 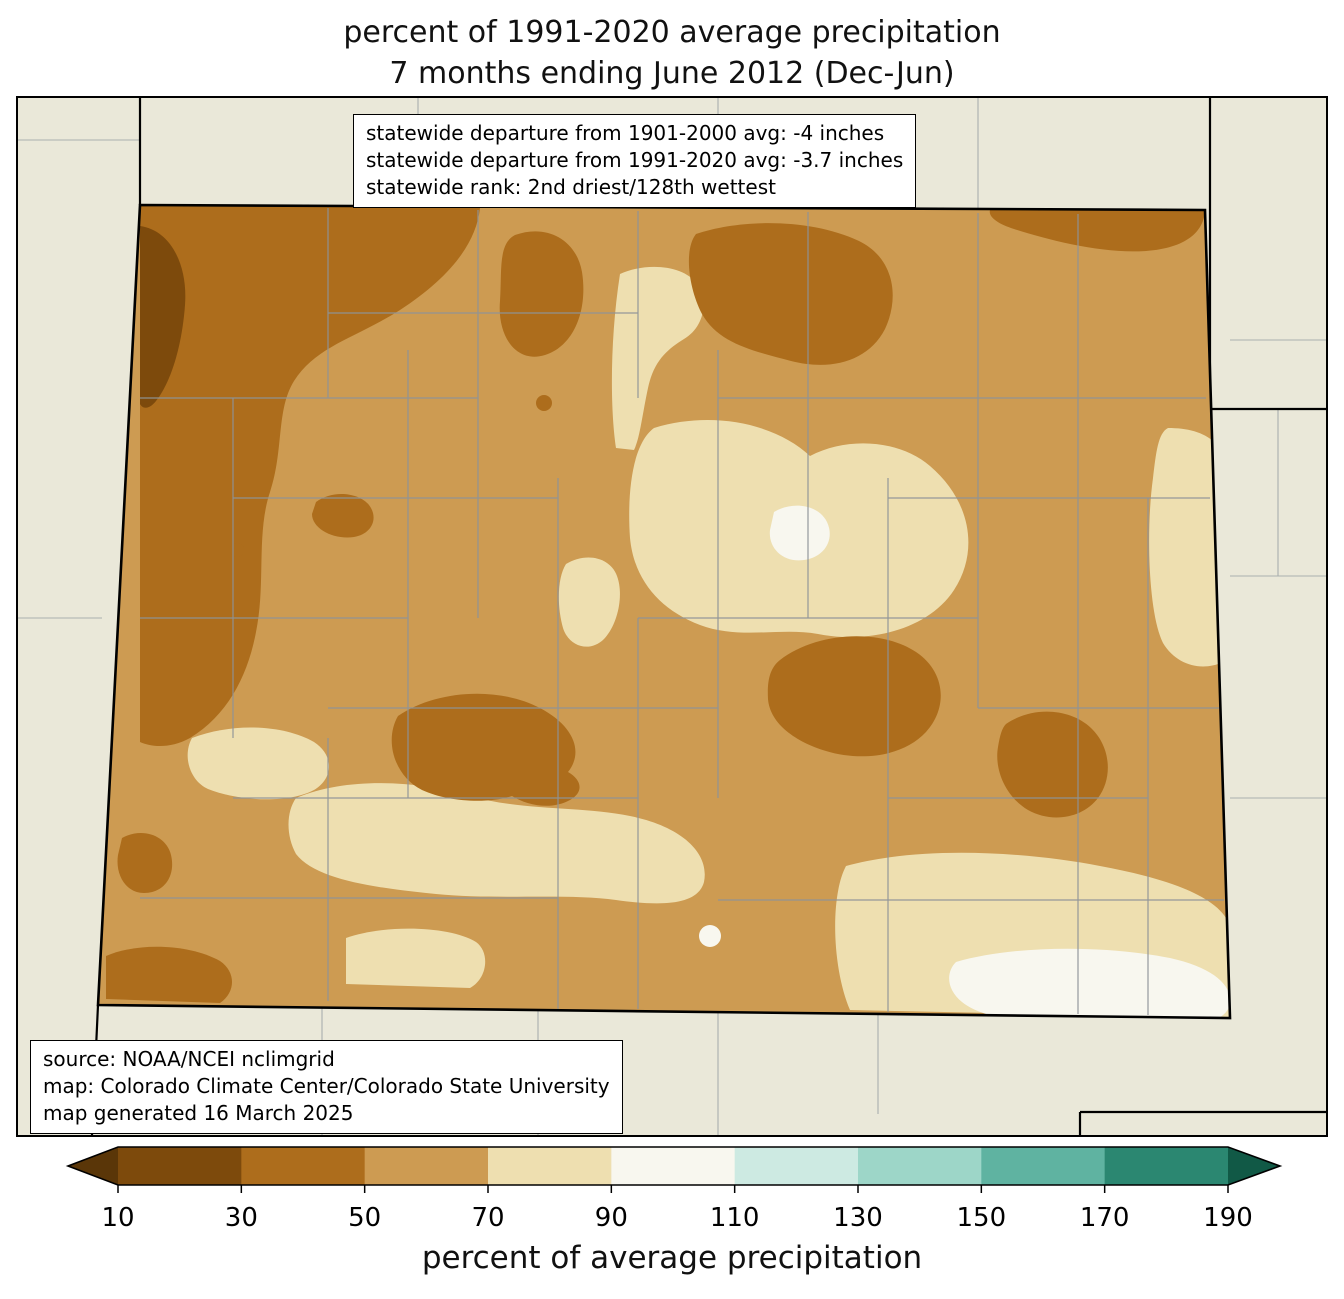 I want to click on colorbar-axis-label: percent of average precipitation, so click(x=672, y=1258).